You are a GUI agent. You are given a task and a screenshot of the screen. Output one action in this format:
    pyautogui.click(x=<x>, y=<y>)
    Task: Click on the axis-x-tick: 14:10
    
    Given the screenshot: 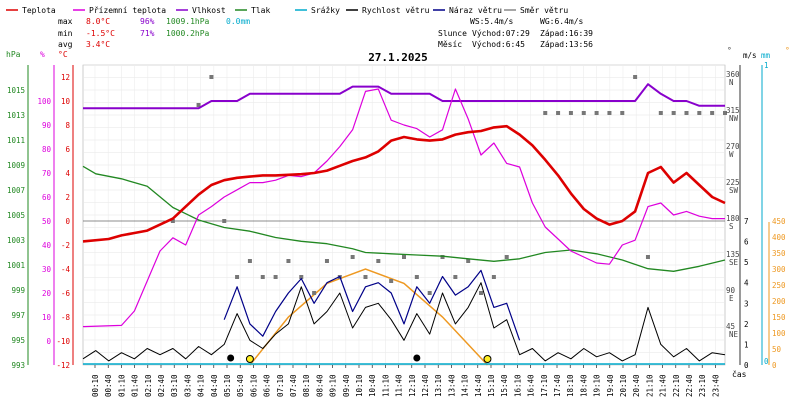 What is the action you would take?
    pyautogui.click(x=465, y=385)
    